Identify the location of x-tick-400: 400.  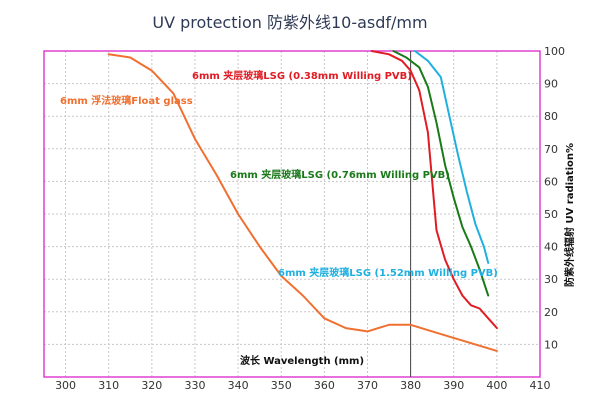
(496, 385).